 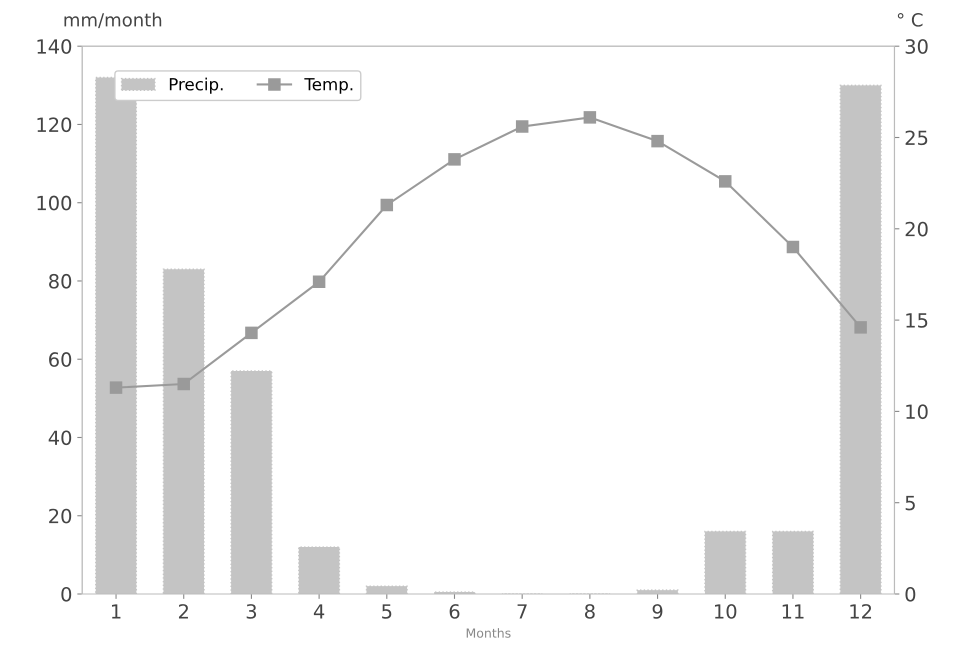 I want to click on y-tick-label: 80, so click(x=60, y=281).